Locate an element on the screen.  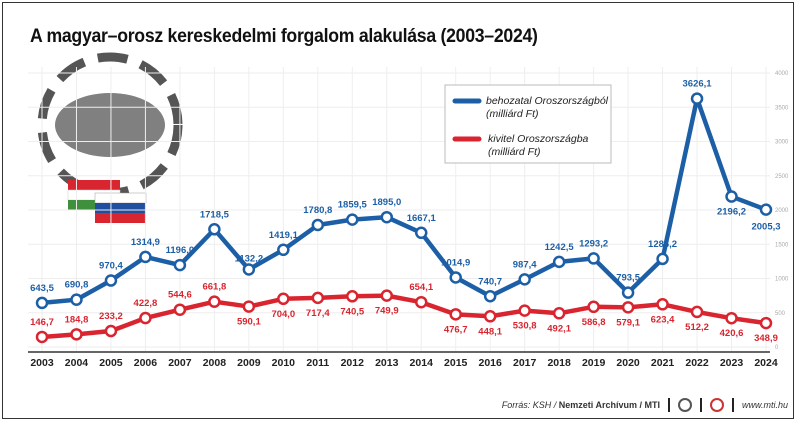
data-label: 1718,5 is located at coordinates (215, 214).